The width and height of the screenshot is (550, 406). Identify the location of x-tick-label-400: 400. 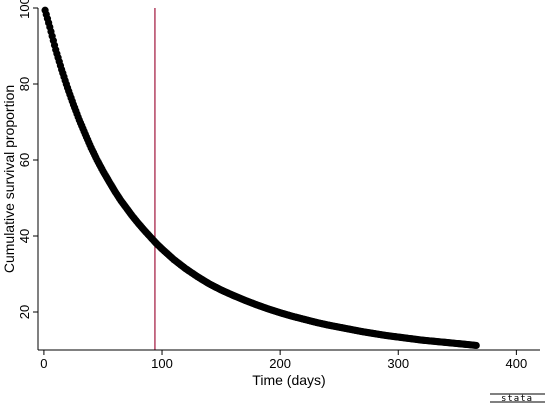
(517, 363).